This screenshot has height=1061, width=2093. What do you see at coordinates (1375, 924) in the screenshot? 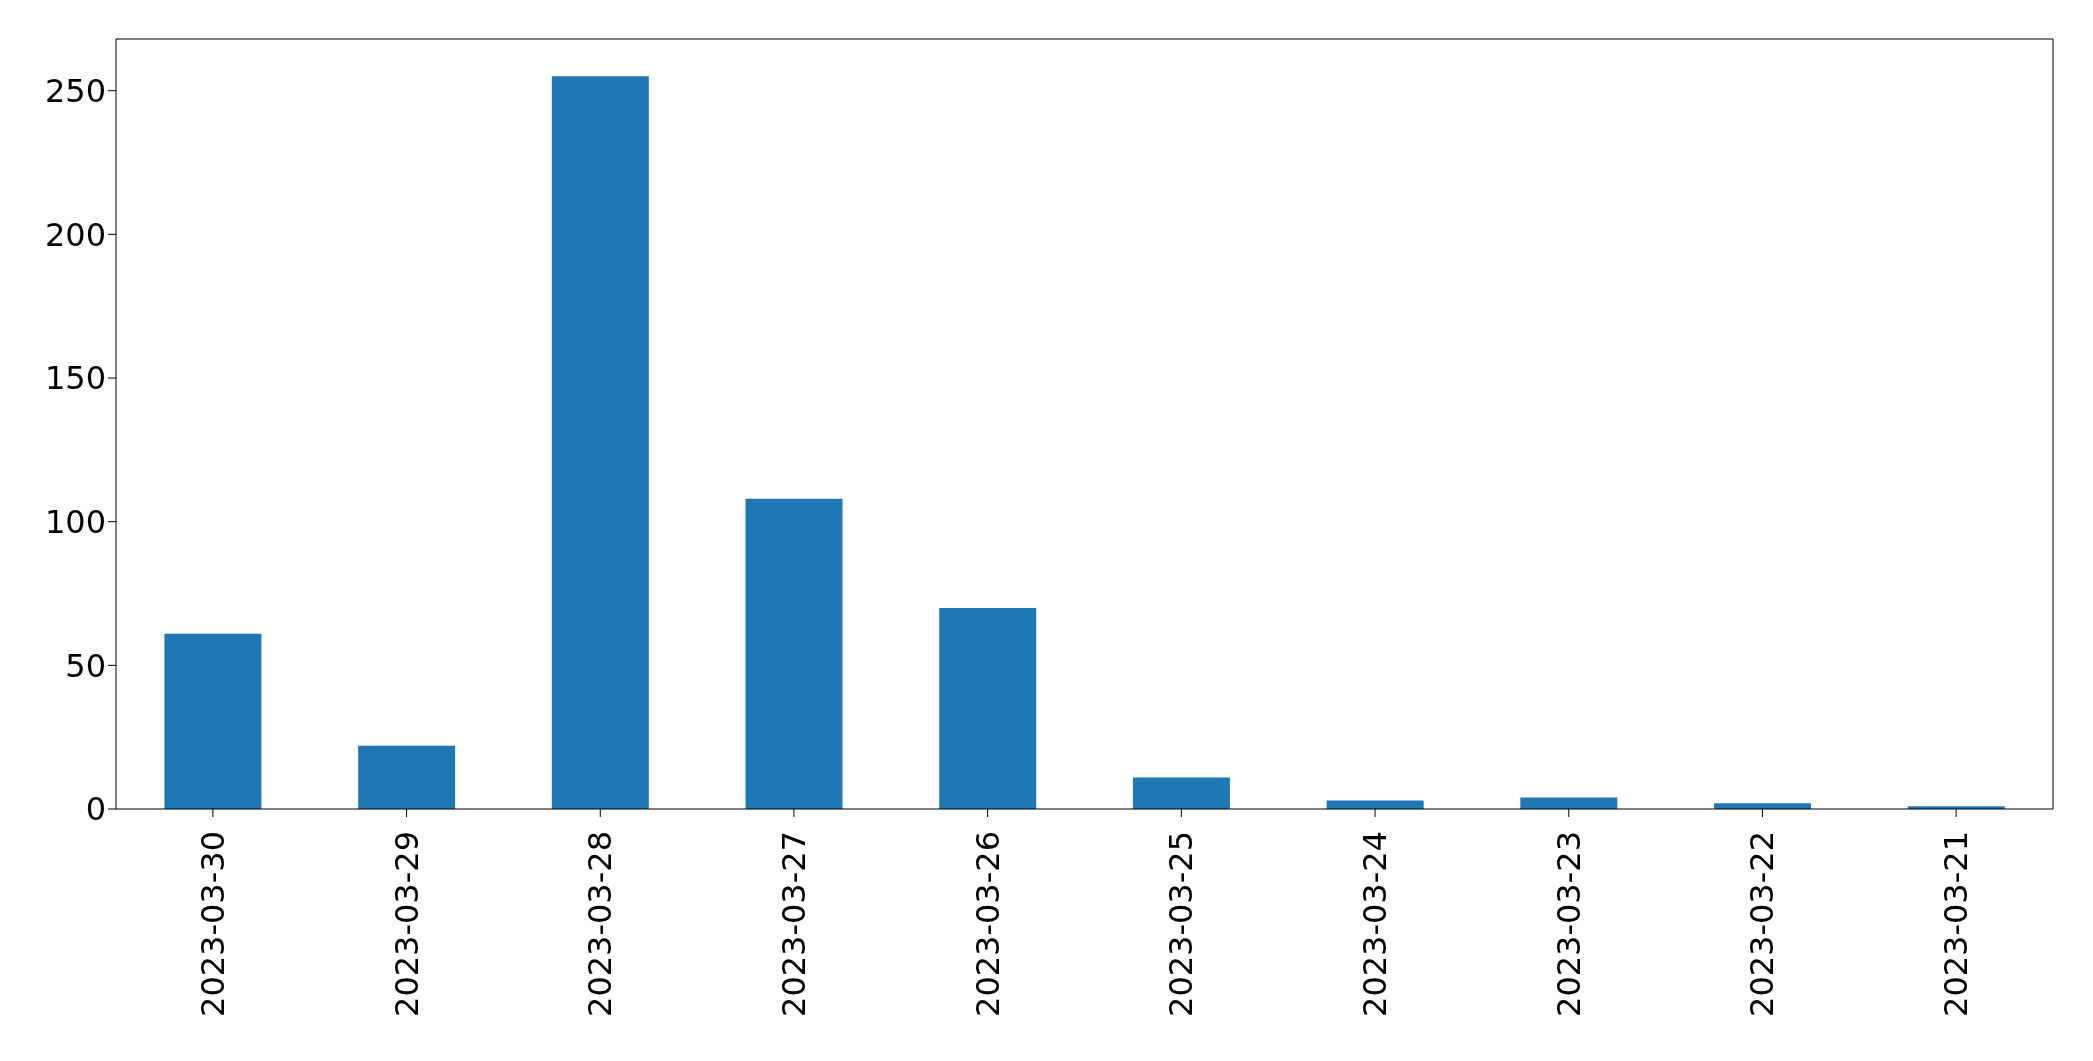
I see `x-tick-label: 2023-03-24` at bounding box center [1375, 924].